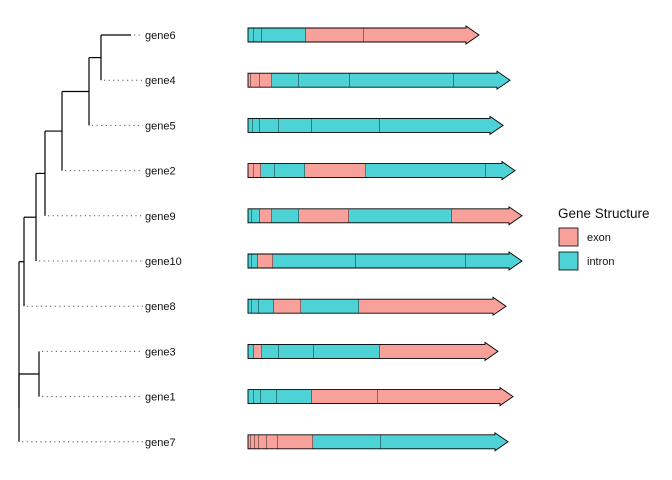 The image size is (672, 480). Describe the element at coordinates (160, 443) in the screenshot. I see `tip-label-gene7: gene7` at that location.